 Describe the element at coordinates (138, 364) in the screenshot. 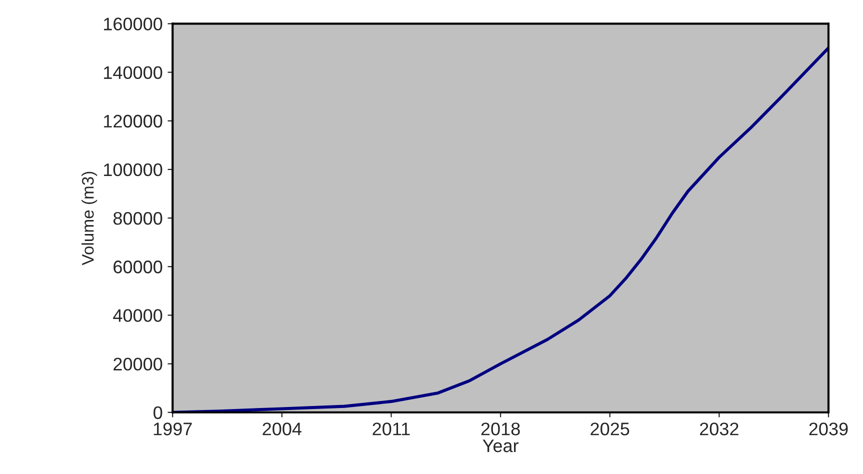

I see `y-tick-label: 20000` at that location.